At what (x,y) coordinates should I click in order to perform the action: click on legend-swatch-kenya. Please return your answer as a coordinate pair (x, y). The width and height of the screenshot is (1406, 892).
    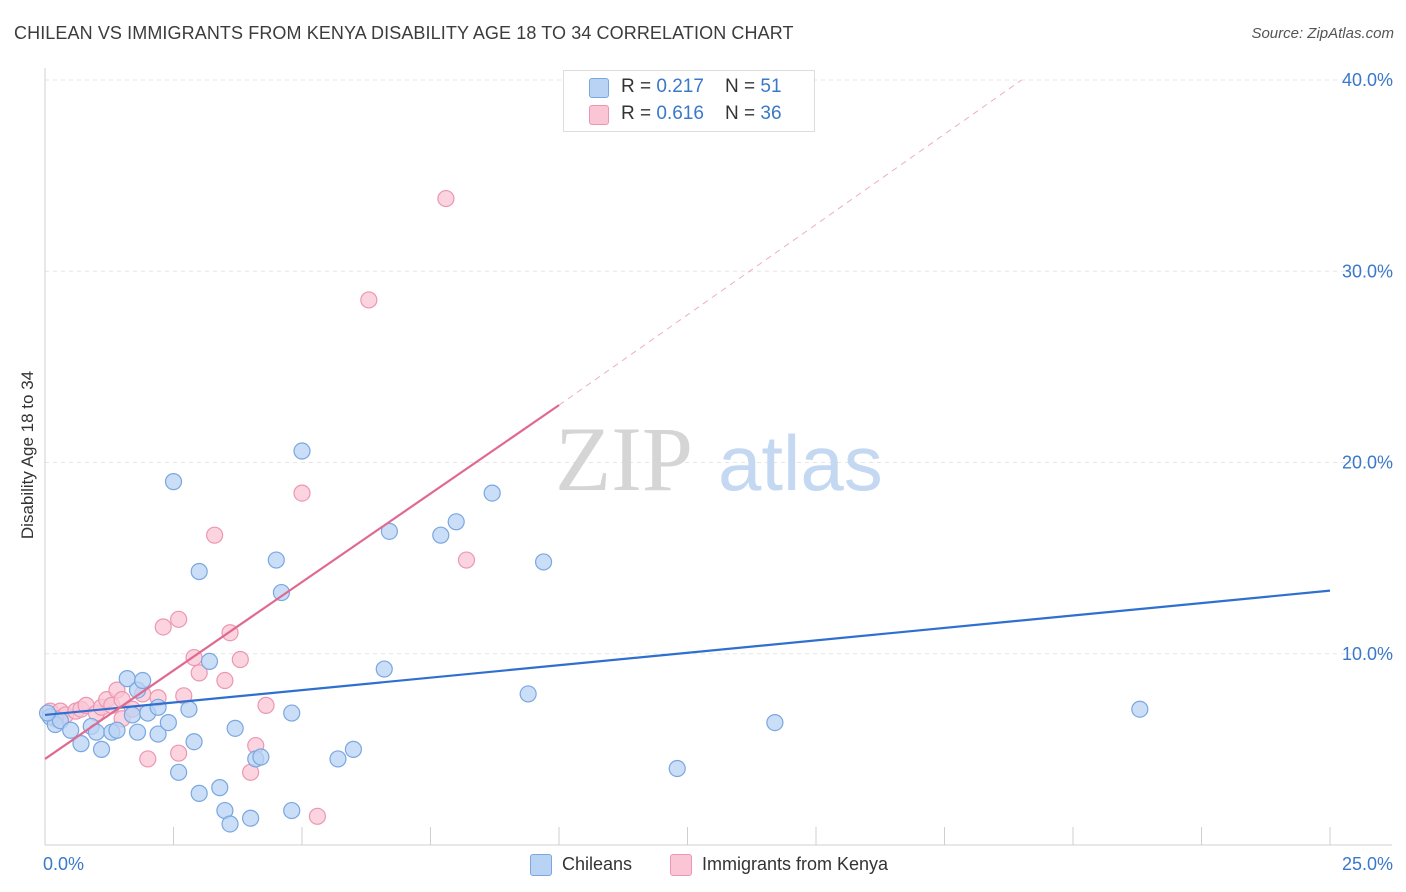
    Looking at the image, I should click on (599, 115).